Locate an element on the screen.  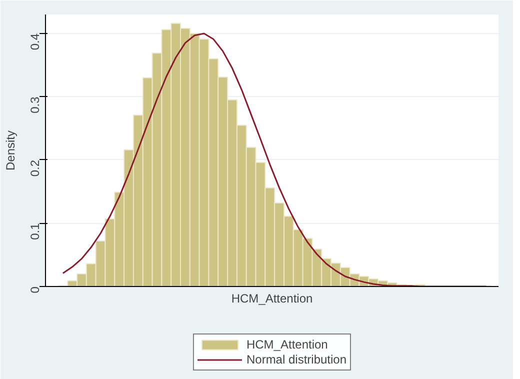
y-tick-label: 0.2 is located at coordinates (35, 168).